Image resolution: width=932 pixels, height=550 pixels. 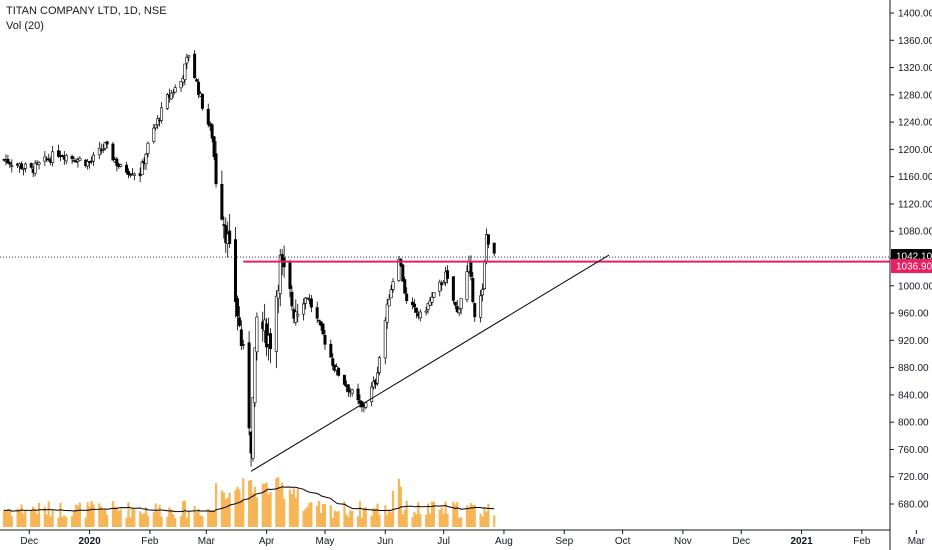 I want to click on y-tick-label: 1280.00, so click(x=915, y=95).